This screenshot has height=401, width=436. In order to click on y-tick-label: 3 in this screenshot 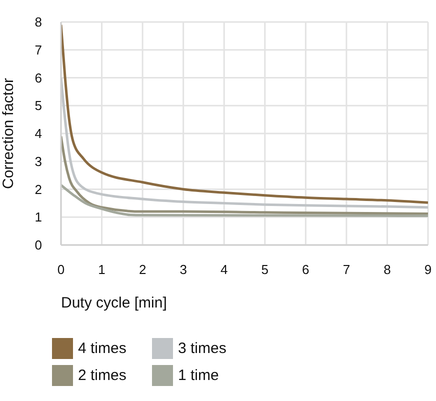, I will do `click(38, 161)`.